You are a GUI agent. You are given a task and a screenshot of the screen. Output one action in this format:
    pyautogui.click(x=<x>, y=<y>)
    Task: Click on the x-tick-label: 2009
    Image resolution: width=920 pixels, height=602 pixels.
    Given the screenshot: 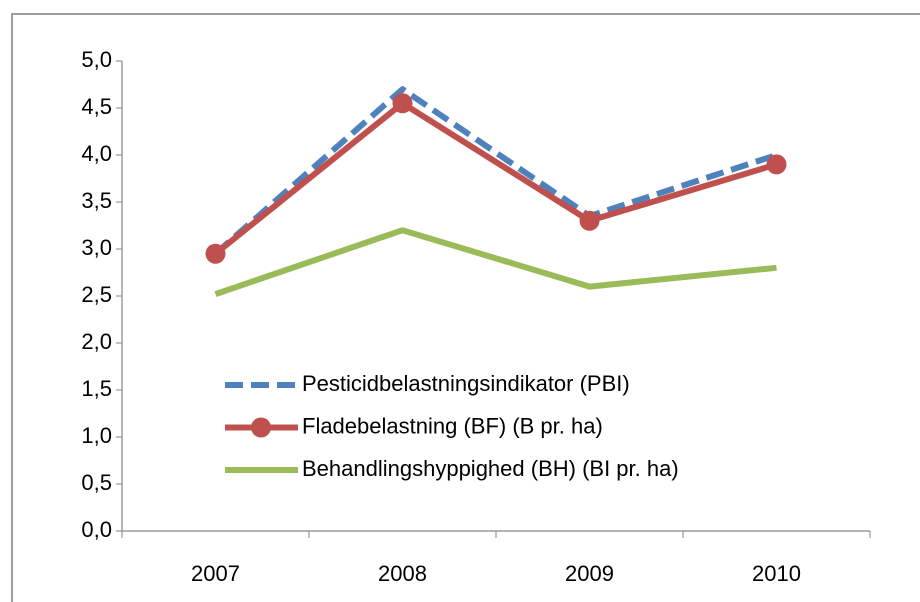 What is the action you would take?
    pyautogui.click(x=589, y=573)
    